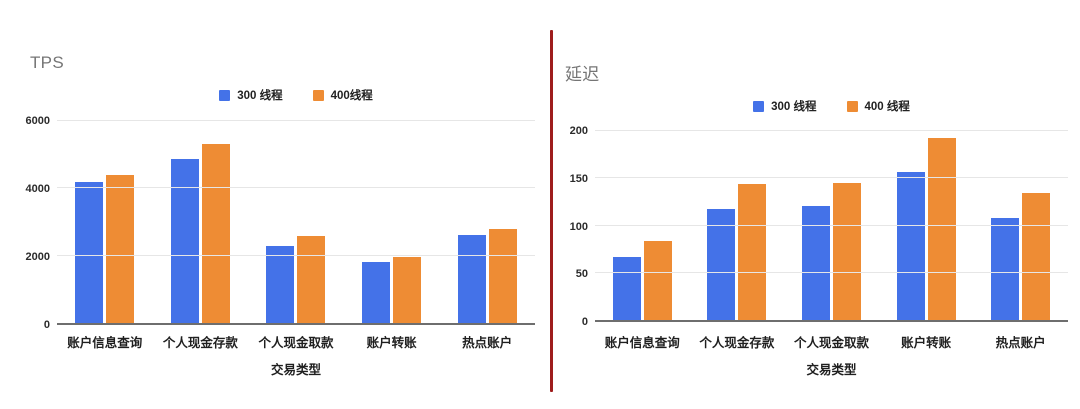 Image resolution: width=1080 pixels, height=409 pixels. What do you see at coordinates (578, 131) in the screenshot?
I see `y-tick-label: 200` at bounding box center [578, 131].